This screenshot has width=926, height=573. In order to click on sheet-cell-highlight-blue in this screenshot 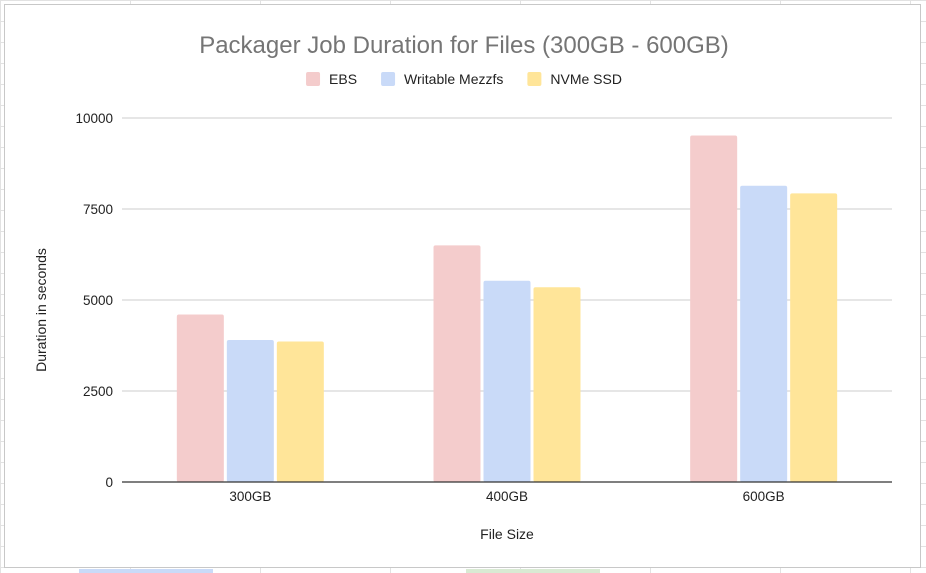, I will do `click(146, 571)`.